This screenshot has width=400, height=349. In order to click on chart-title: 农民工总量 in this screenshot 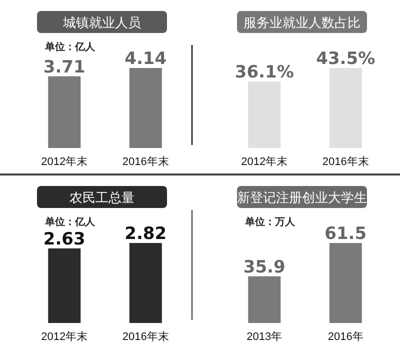, I will do `click(102, 198)`.